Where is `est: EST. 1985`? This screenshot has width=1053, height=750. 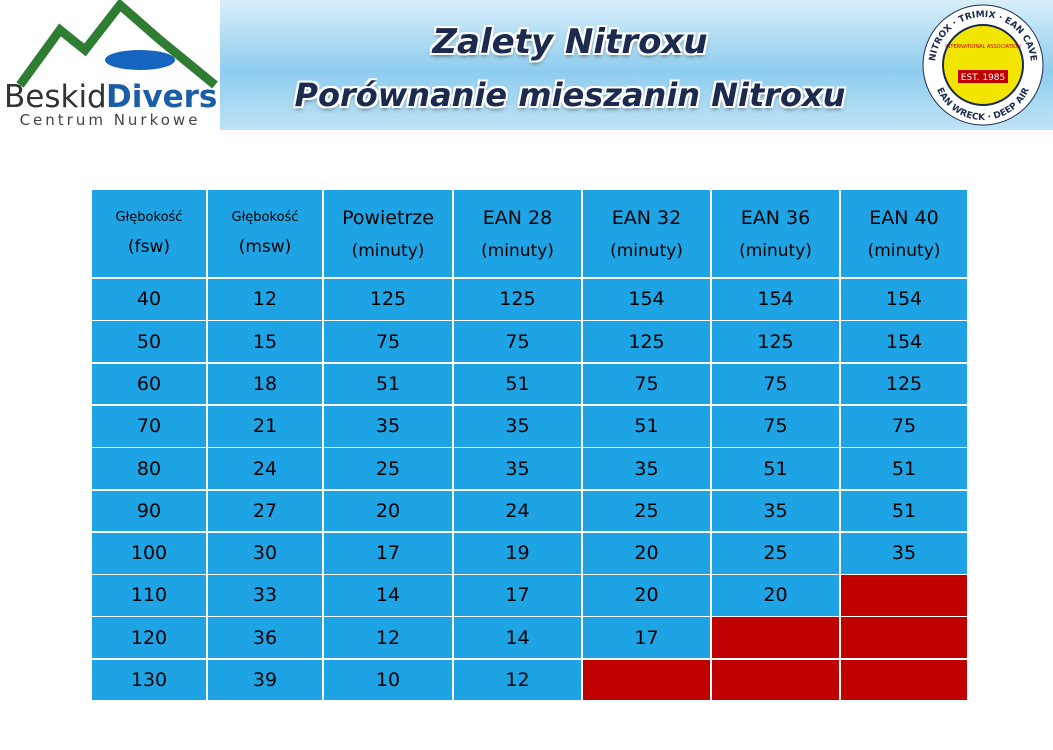 est: EST. 1985 is located at coordinates (983, 78).